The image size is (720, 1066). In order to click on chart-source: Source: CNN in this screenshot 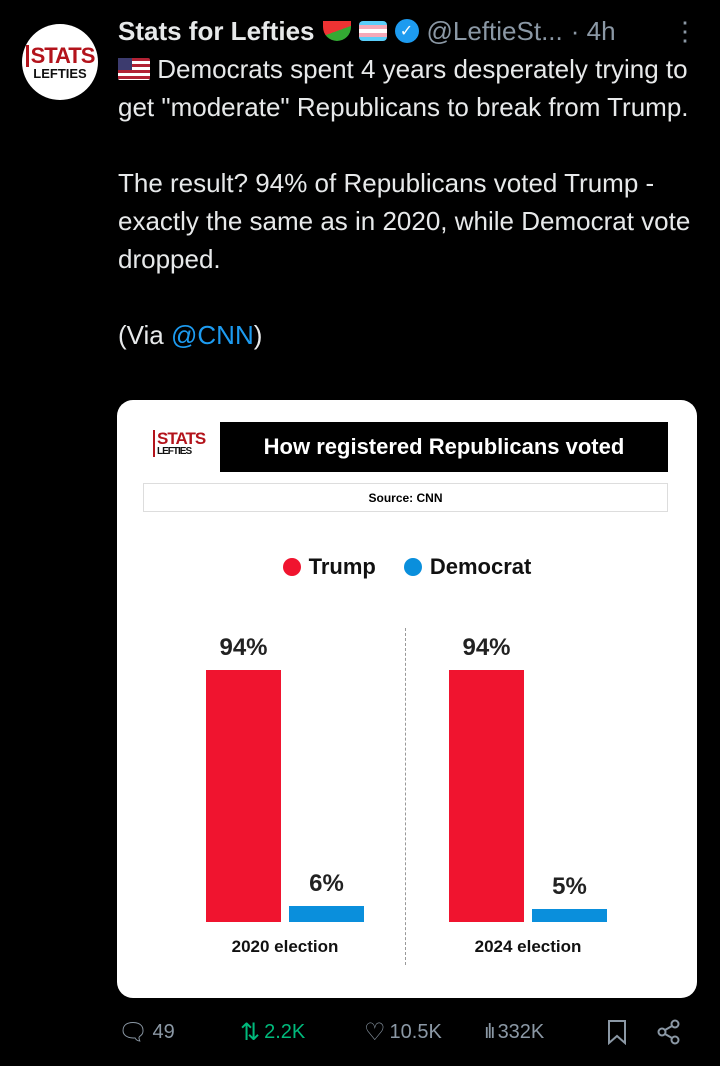, I will do `click(405, 497)`.